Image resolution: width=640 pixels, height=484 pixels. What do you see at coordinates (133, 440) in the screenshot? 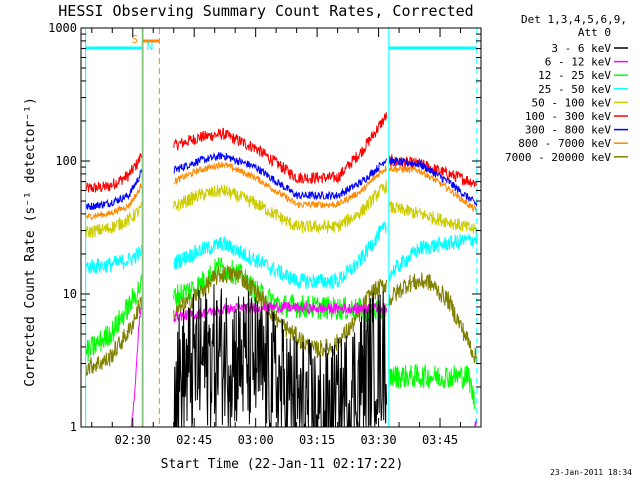
I see `x-tick-label: 02:30` at bounding box center [133, 440].